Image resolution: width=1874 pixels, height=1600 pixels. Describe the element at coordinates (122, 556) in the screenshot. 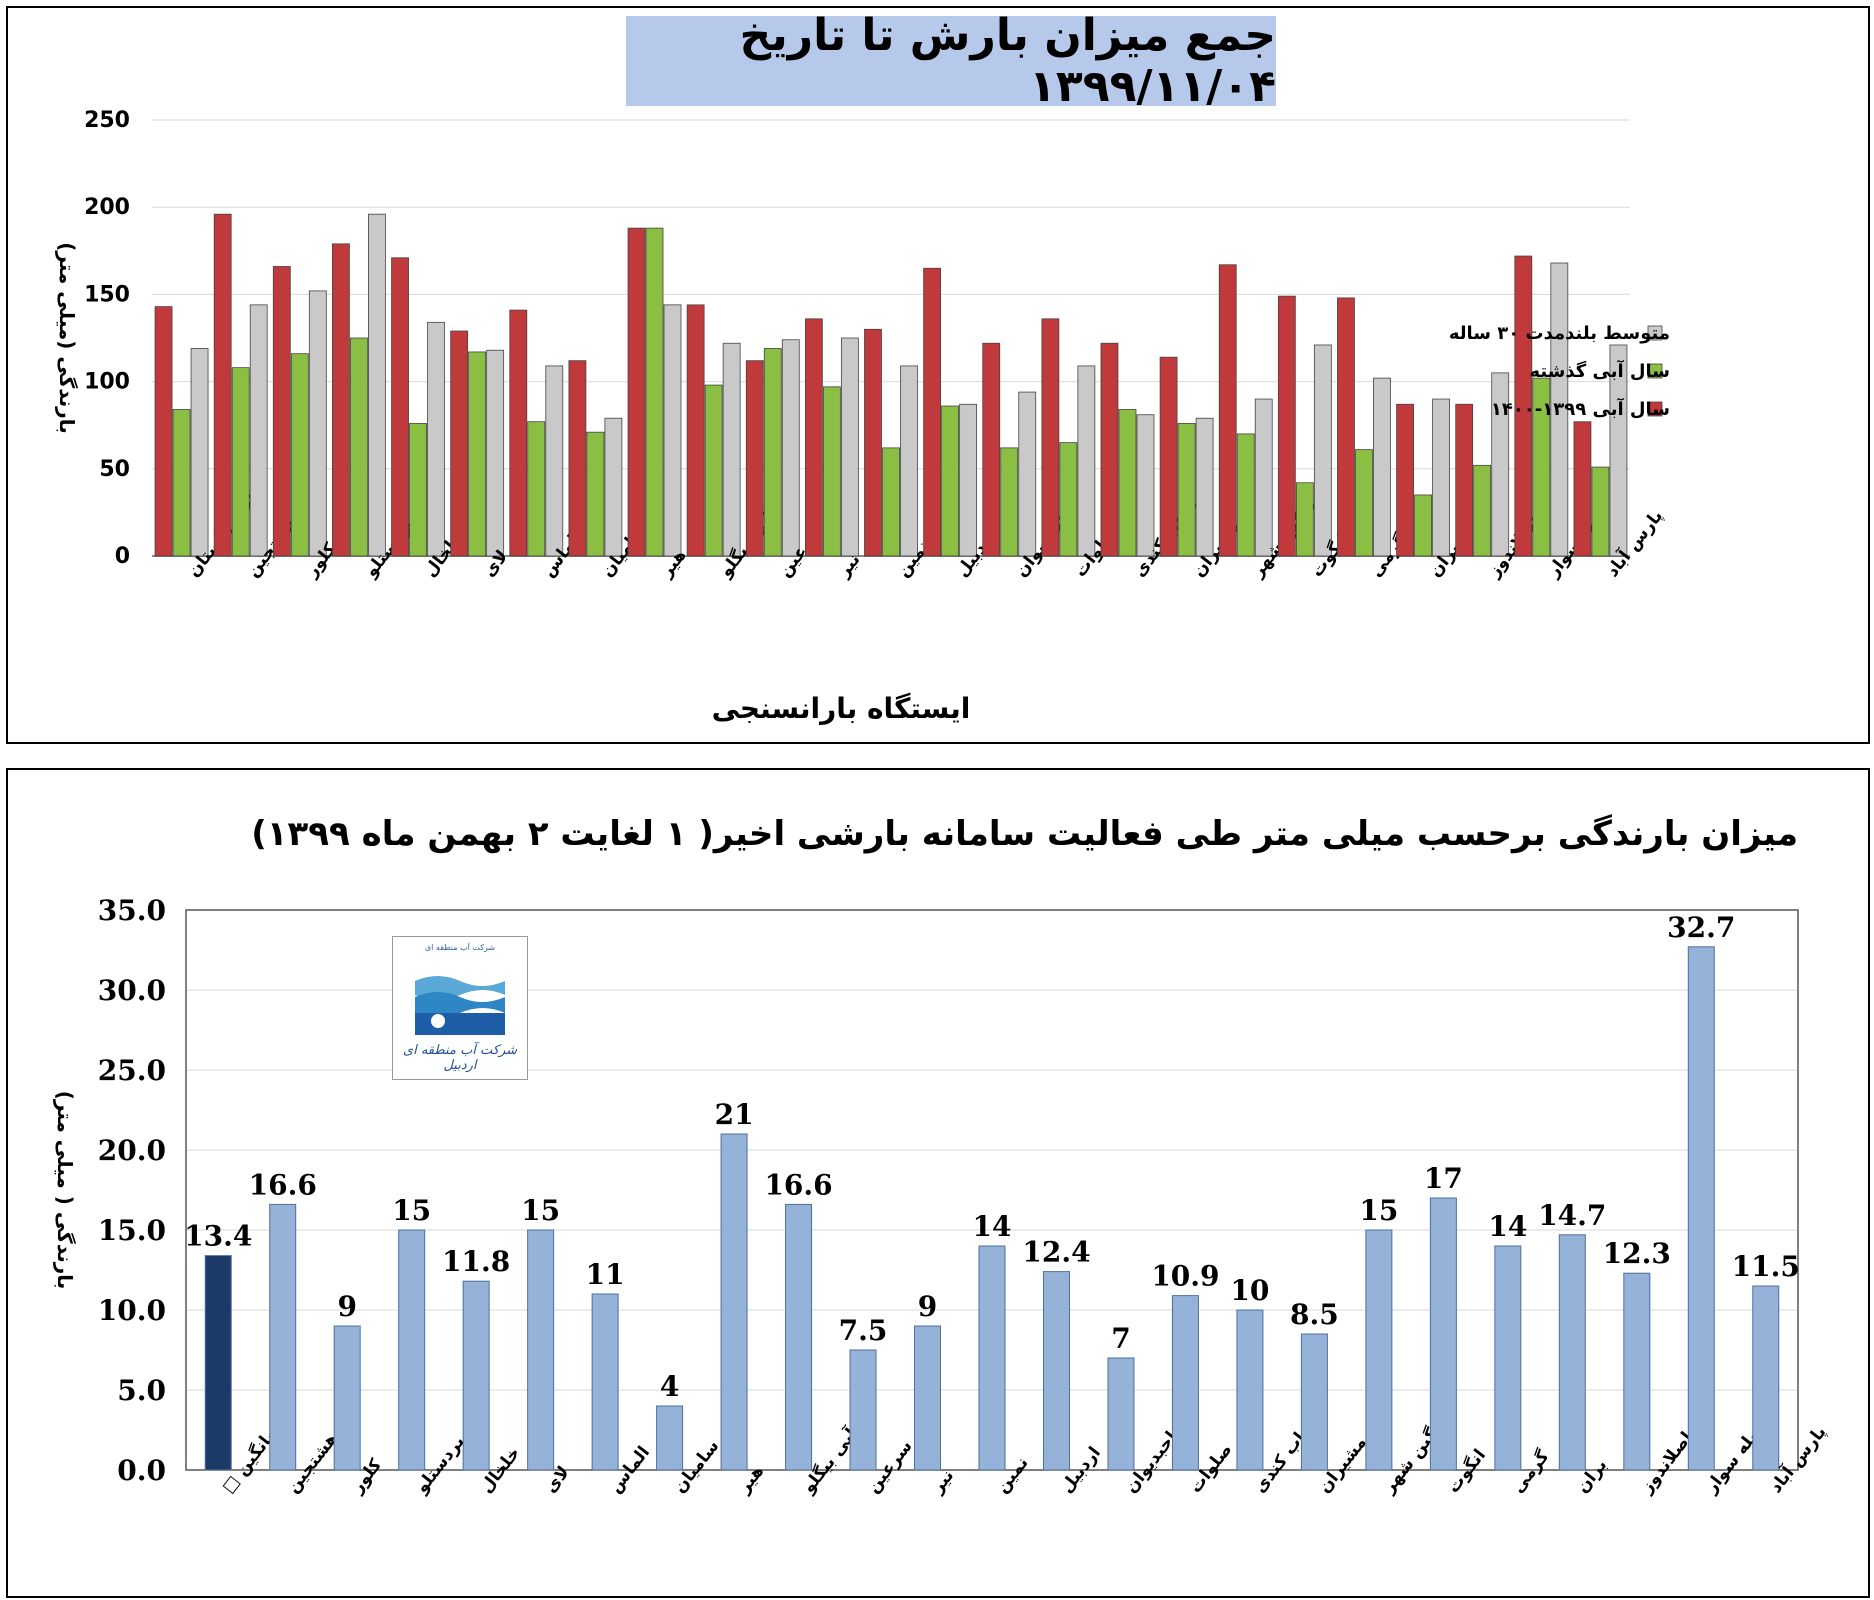

I see `y-tick-label: 0` at that location.